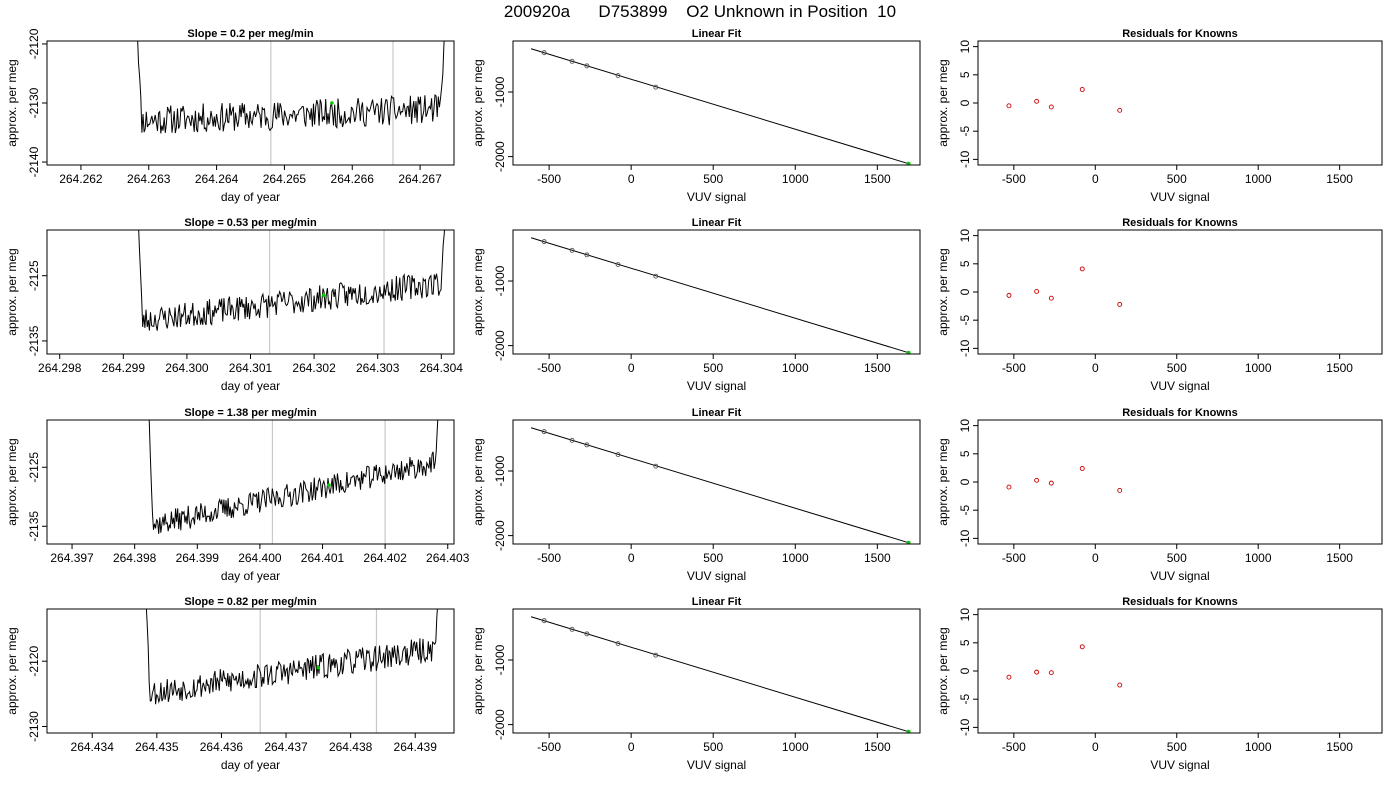  What do you see at coordinates (34, 661) in the screenshot?
I see `y-tick-label: -2120` at bounding box center [34, 661].